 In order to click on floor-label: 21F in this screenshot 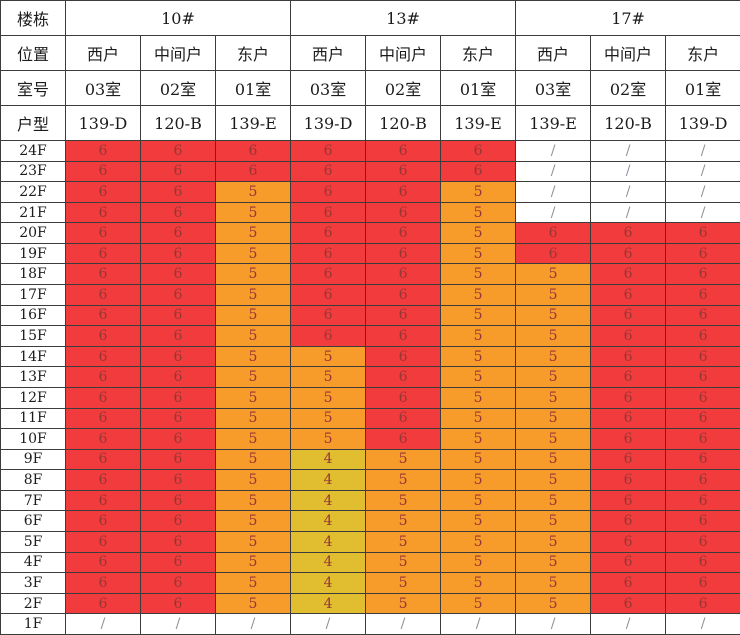, I will do `click(33, 212)`.